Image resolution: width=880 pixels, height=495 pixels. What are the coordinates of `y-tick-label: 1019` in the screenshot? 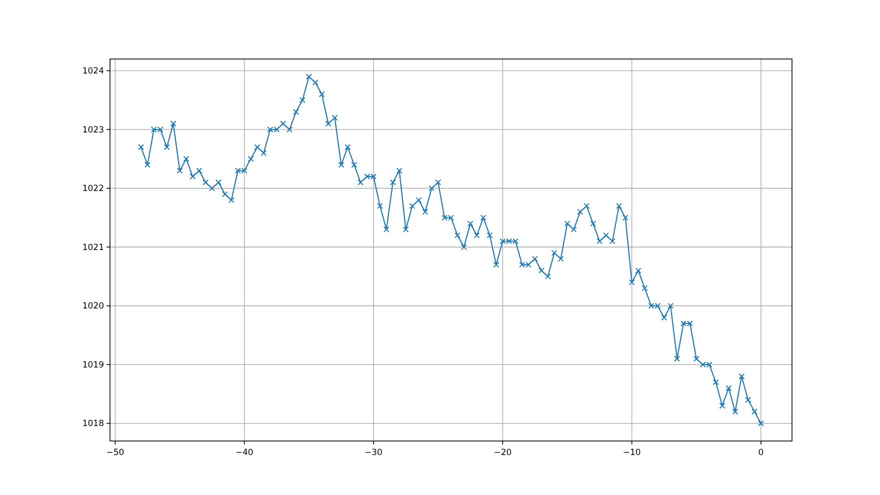 It's located at (93, 365).